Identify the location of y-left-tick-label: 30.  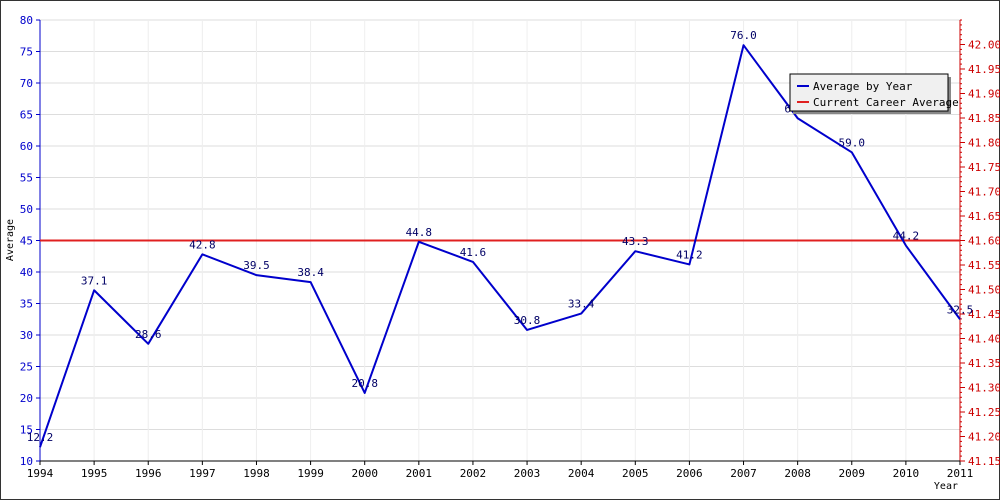
(26, 335).